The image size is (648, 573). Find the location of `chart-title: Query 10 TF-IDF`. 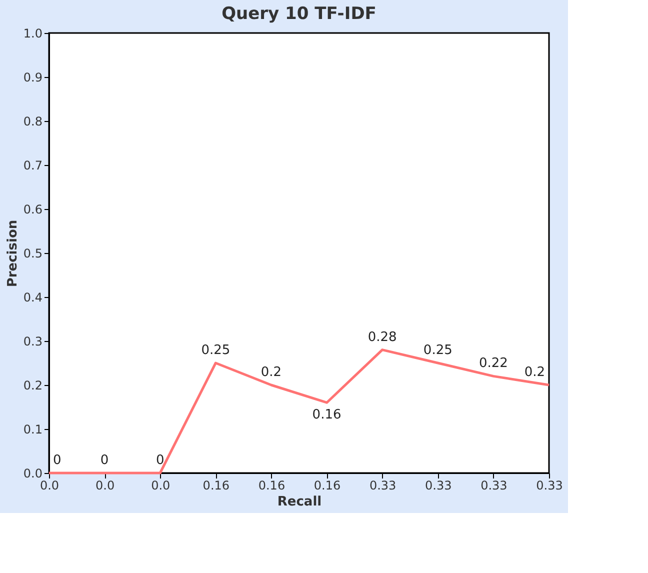

chart-title: Query 10 TF-IDF is located at coordinates (299, 14).